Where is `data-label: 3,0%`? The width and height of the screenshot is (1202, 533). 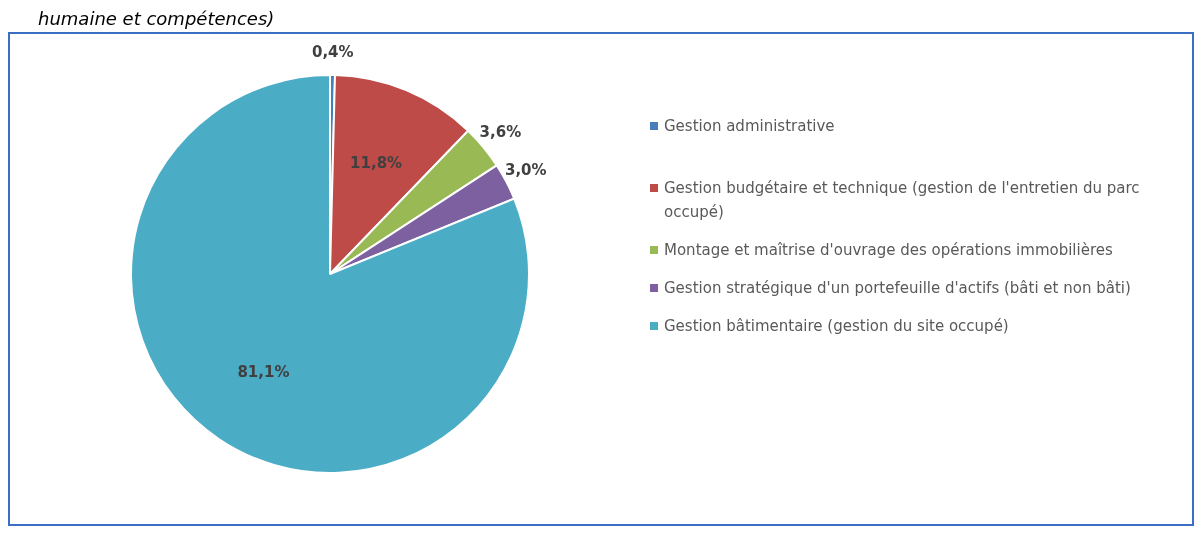
data-label: 3,0% is located at coordinates (525, 170).